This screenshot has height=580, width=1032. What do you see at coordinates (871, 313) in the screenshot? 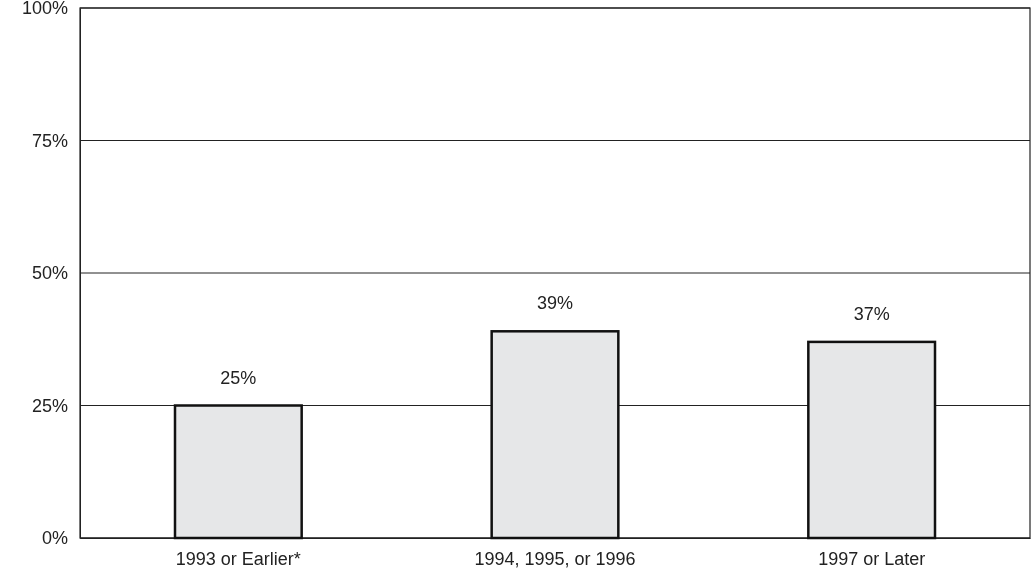
I see `data-label: 37%` at bounding box center [871, 313].